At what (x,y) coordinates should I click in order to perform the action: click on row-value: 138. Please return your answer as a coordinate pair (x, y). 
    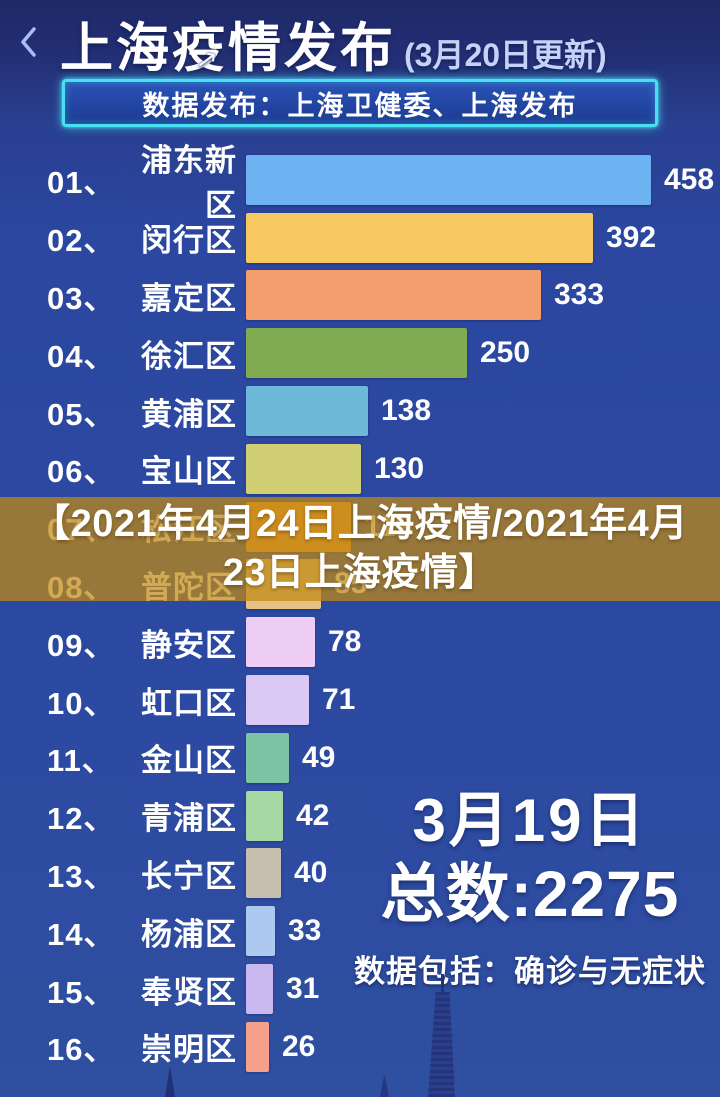
    Looking at the image, I should click on (406, 411).